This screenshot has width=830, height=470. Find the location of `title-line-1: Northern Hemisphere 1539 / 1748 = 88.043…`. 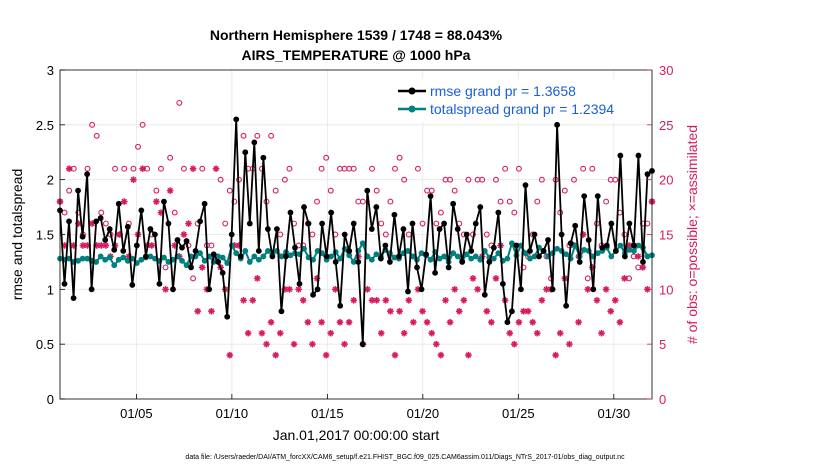

title-line-1: Northern Hemisphere 1539 / 1748 = 88.043… is located at coordinates (356, 35).